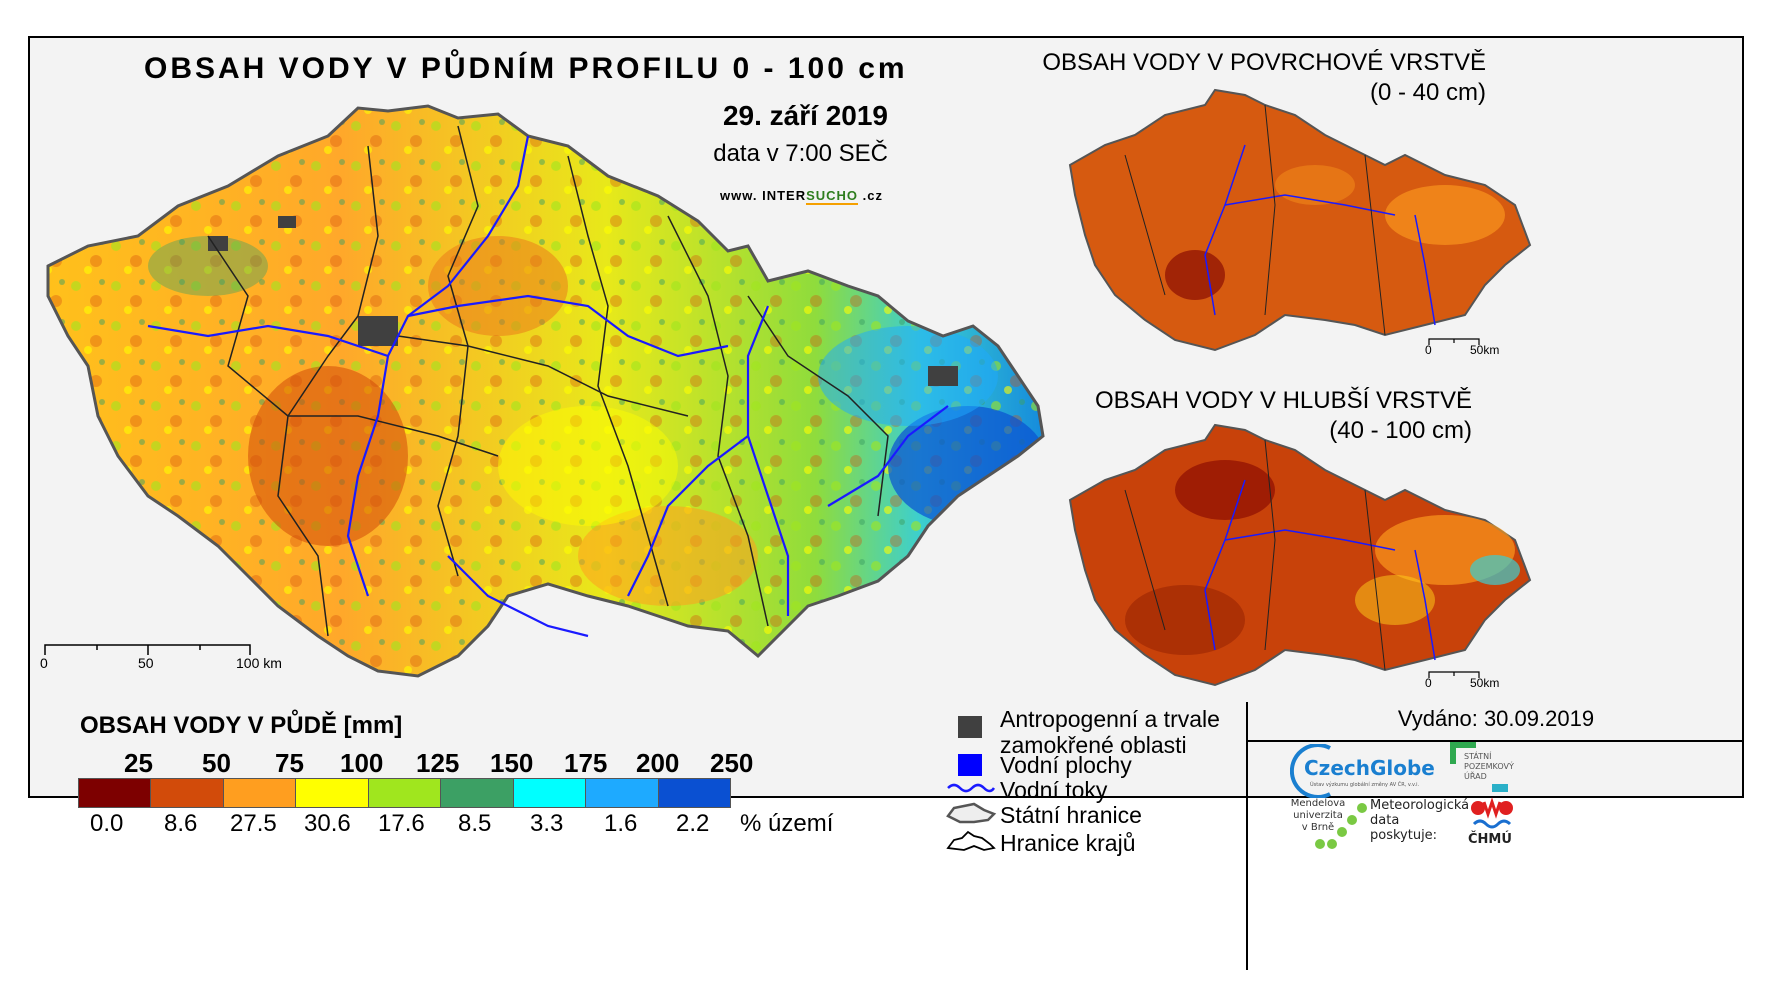 The image size is (1772, 1003). What do you see at coordinates (1369, 768) in the screenshot?
I see `czechglobe-name: CzechGlobe` at bounding box center [1369, 768].